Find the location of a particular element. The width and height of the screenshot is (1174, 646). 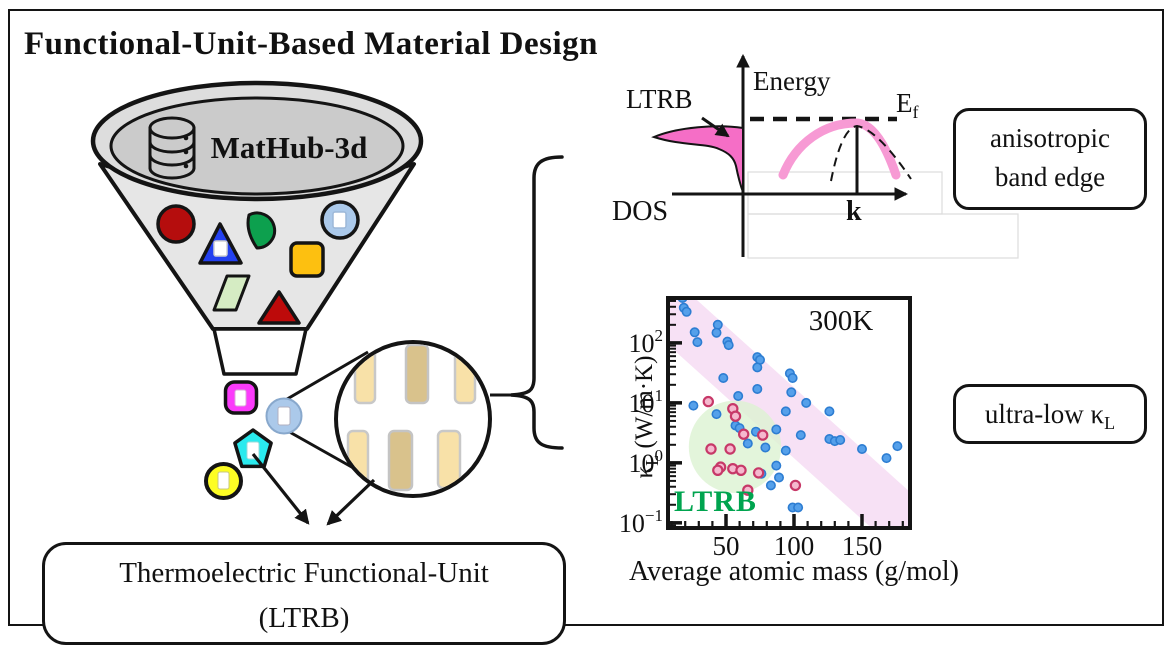

x-tick-label: 50 is located at coordinates (726, 546).